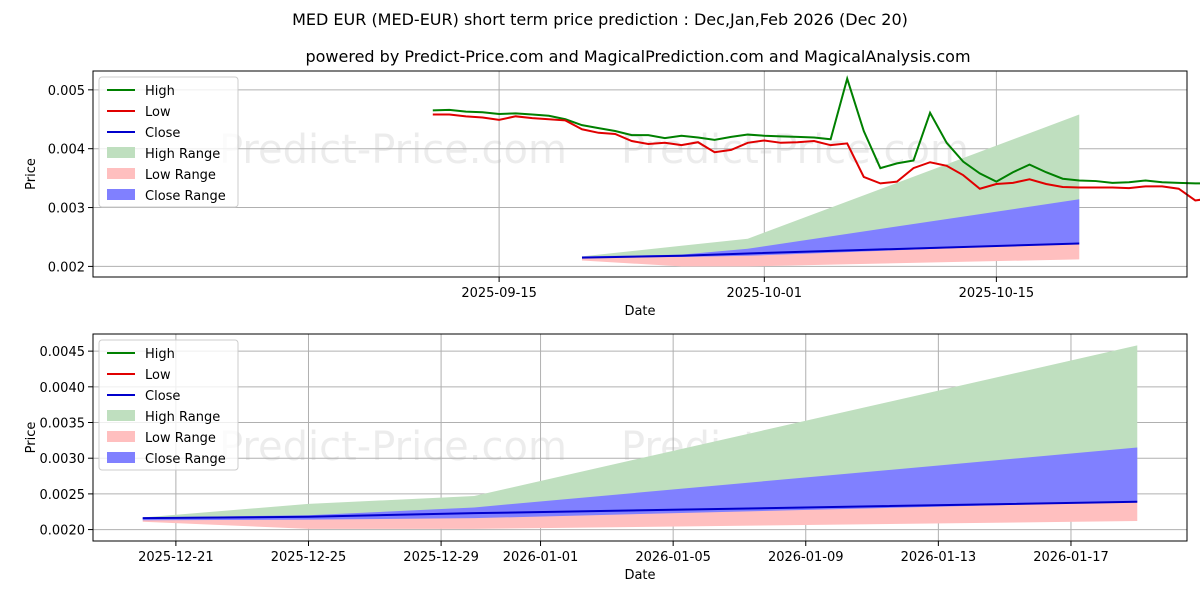 This screenshot has width=1200, height=600. Describe the element at coordinates (63, 495) in the screenshot. I see `y-tick-label: 0.0025` at that location.